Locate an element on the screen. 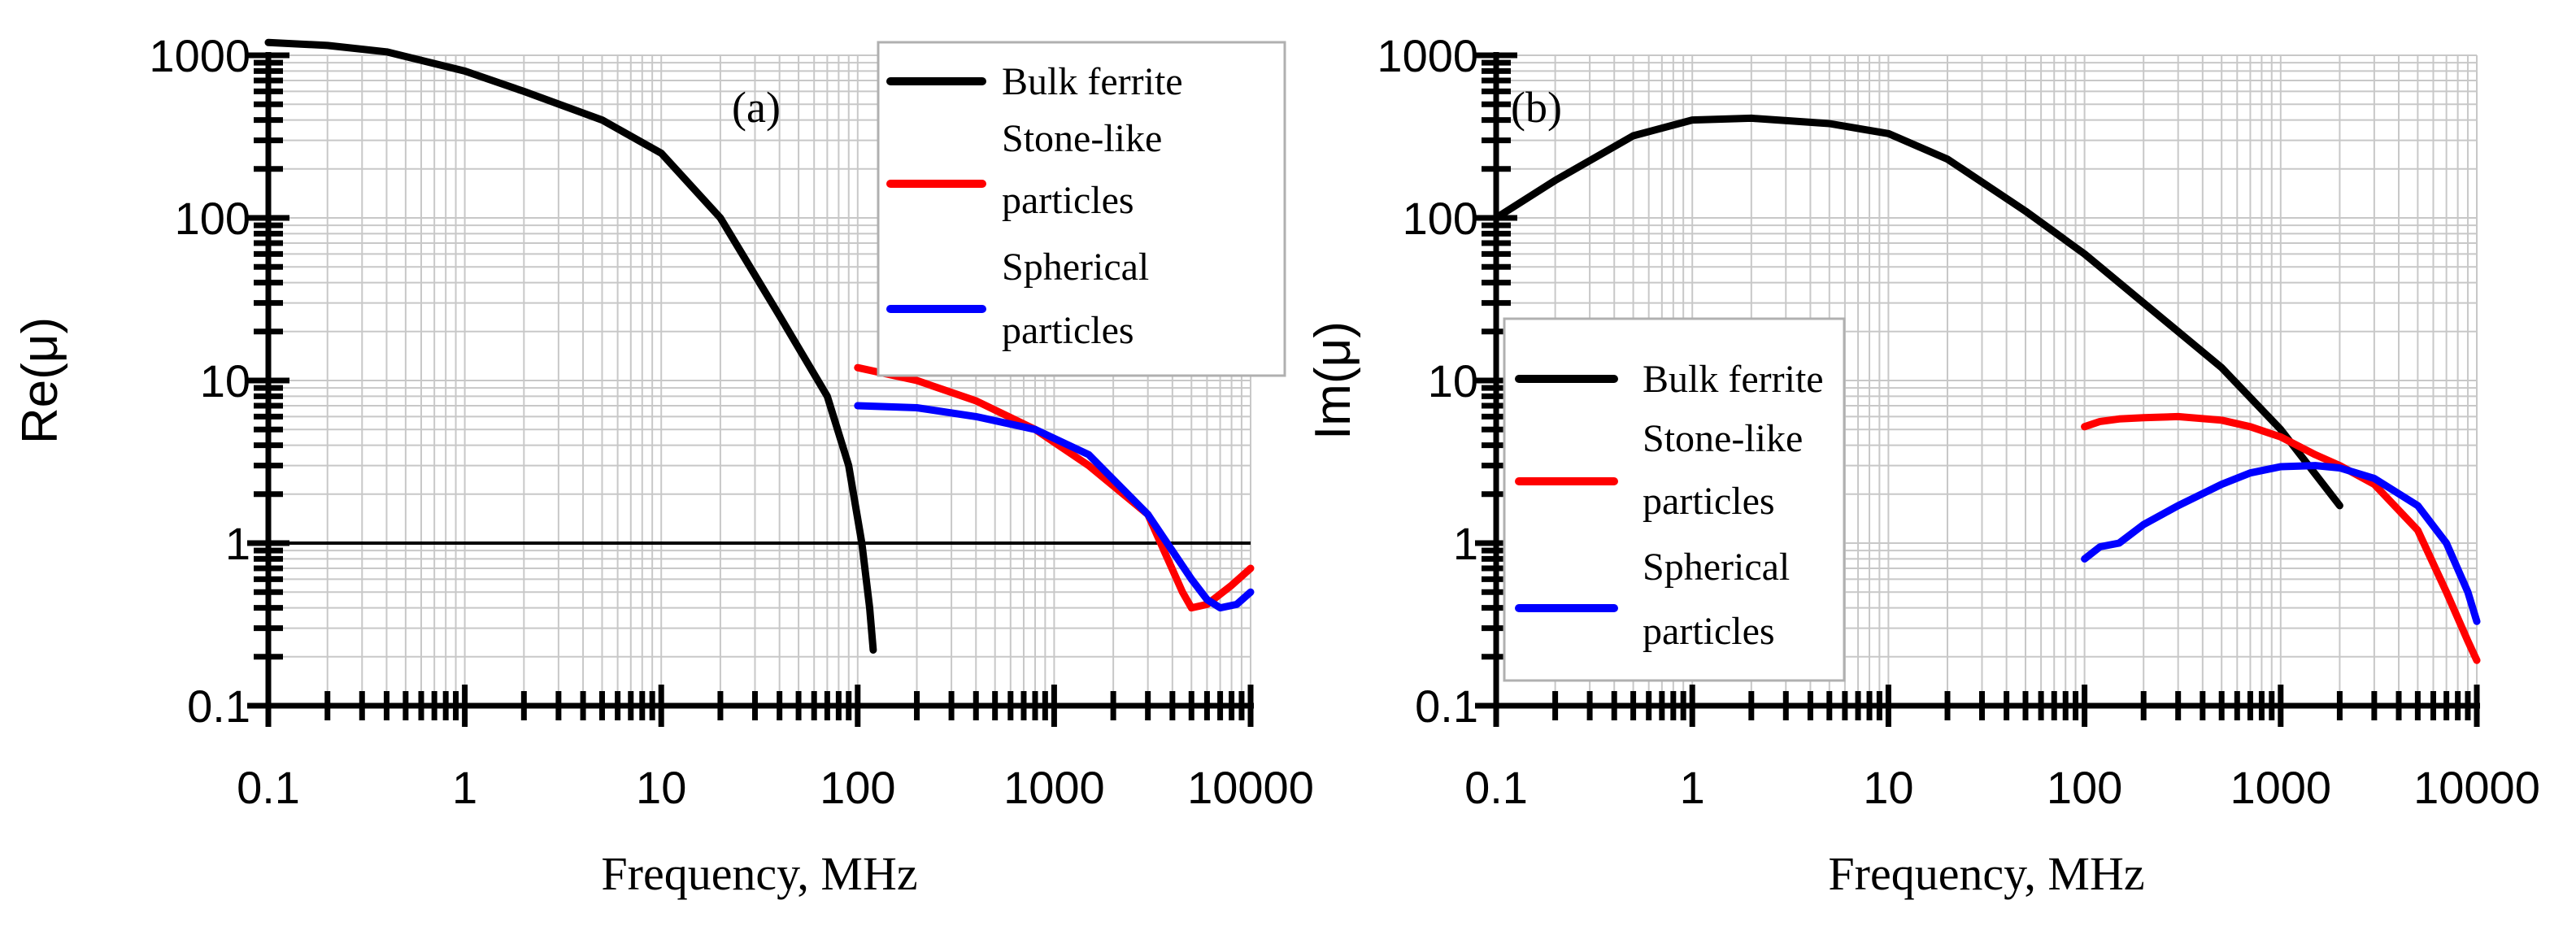  legend-box is located at coordinates (1082, 209).